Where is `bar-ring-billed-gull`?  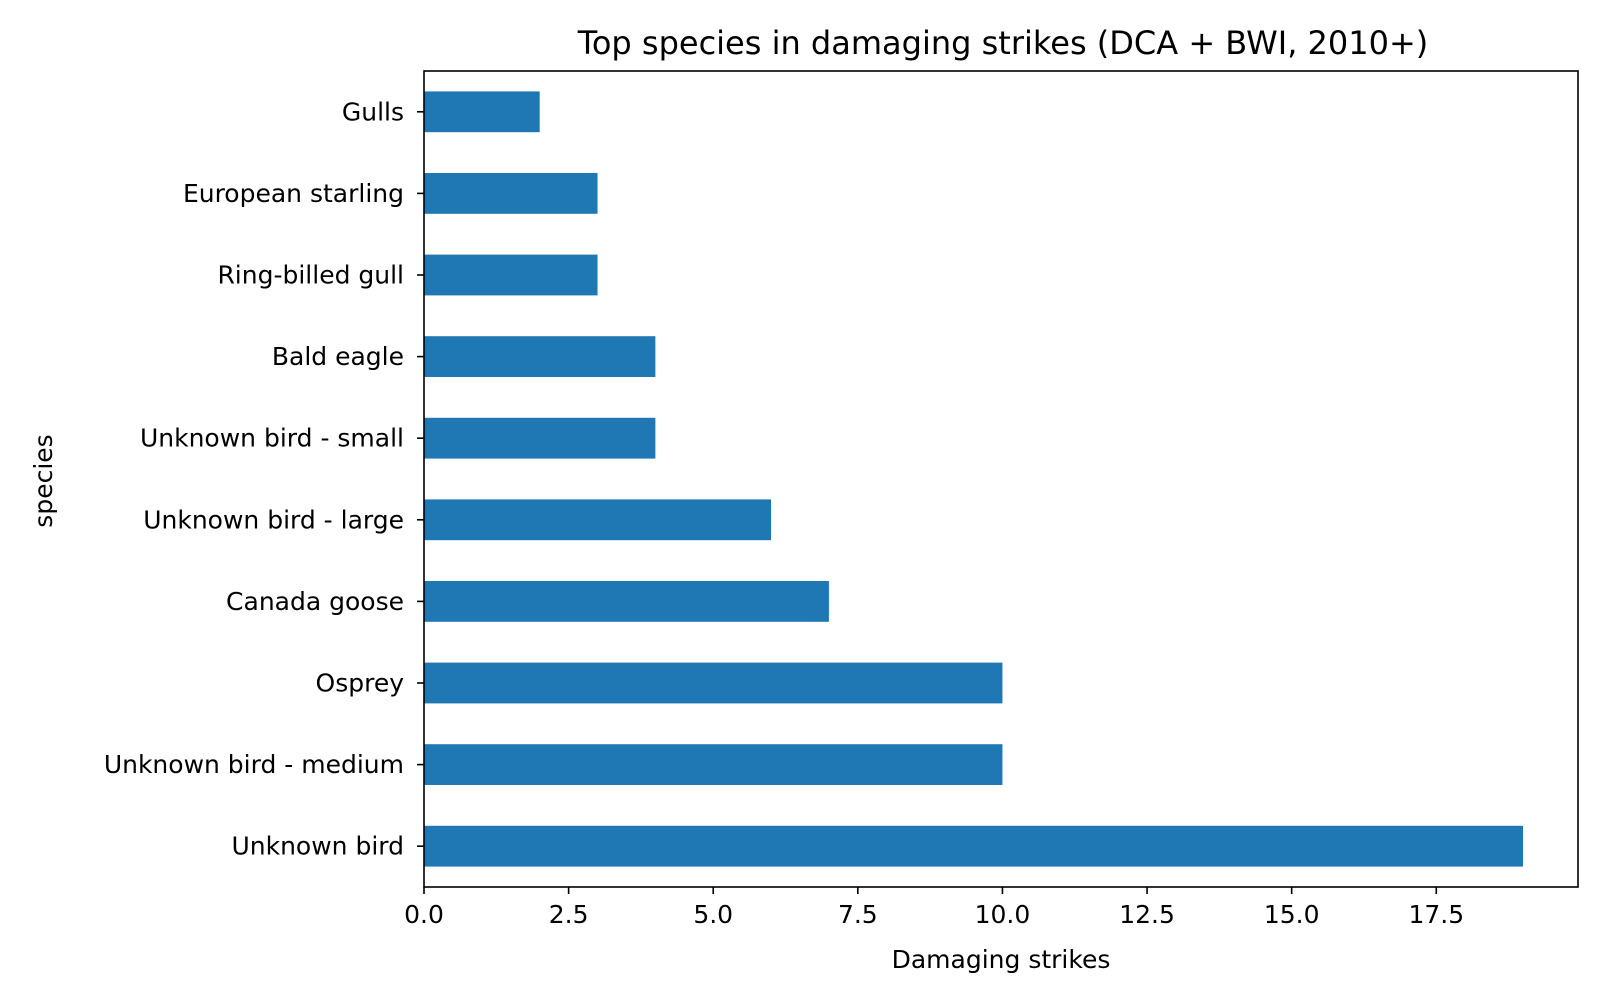
bar-ring-billed-gull is located at coordinates (511, 275).